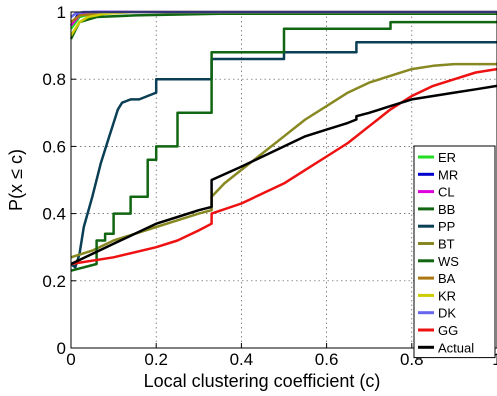  What do you see at coordinates (156, 359) in the screenshot?
I see `x-tick-label: 0.2` at bounding box center [156, 359].